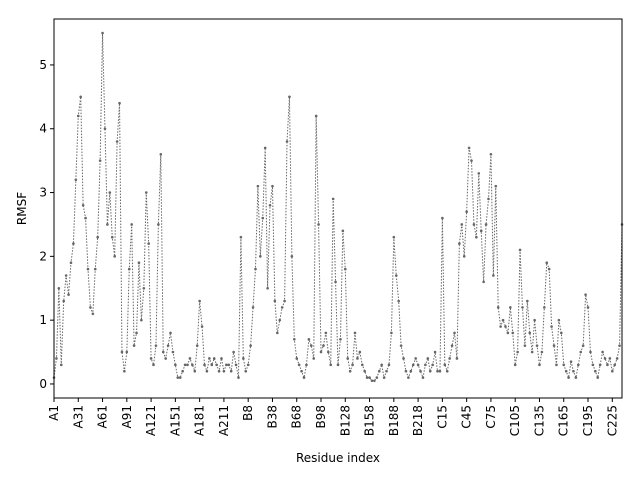 This screenshot has width=640, height=480. Describe the element at coordinates (394, 420) in the screenshot. I see `x-tick-label: B188` at that location.